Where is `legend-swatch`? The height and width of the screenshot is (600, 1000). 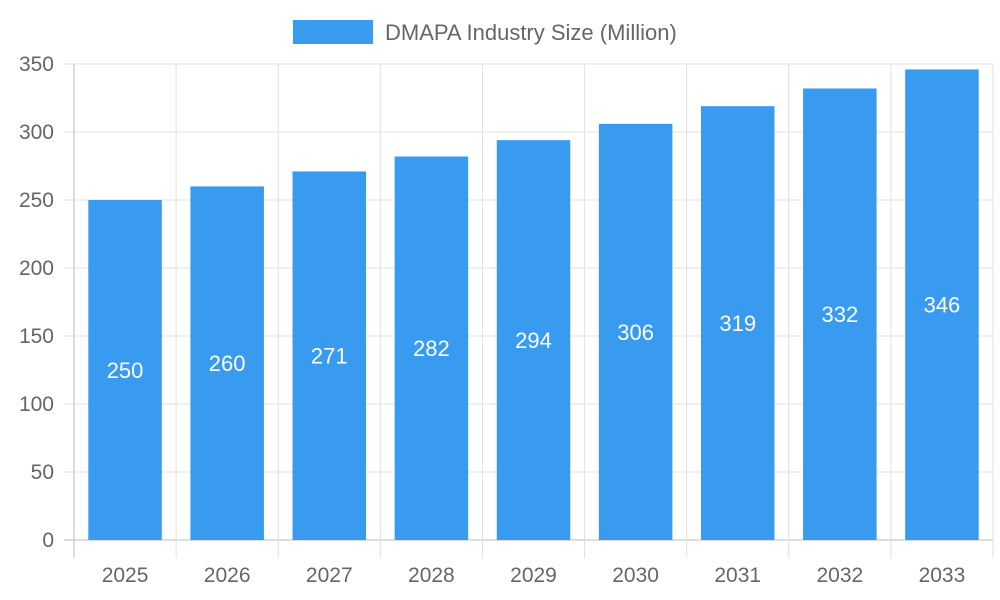 legend-swatch is located at coordinates (333, 32).